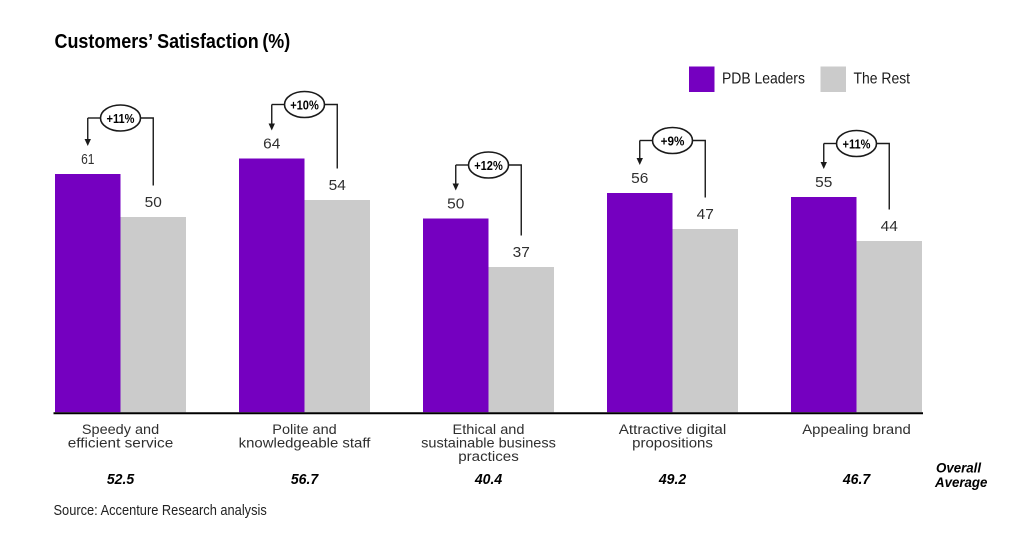  What do you see at coordinates (890, 226) in the screenshot?
I see `svg-text: 44` at bounding box center [890, 226].